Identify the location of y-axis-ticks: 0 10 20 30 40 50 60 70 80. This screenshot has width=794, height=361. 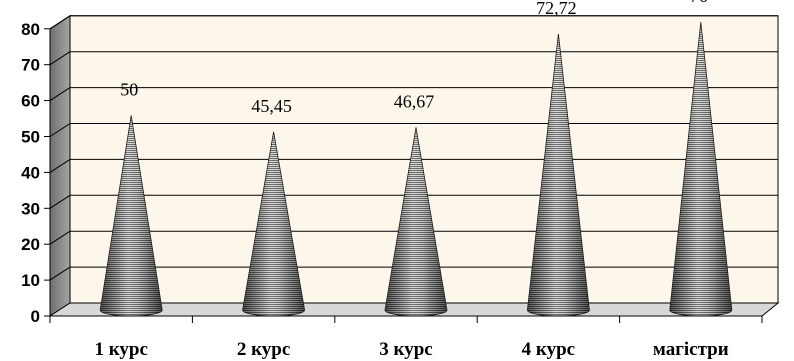
(36, 173).